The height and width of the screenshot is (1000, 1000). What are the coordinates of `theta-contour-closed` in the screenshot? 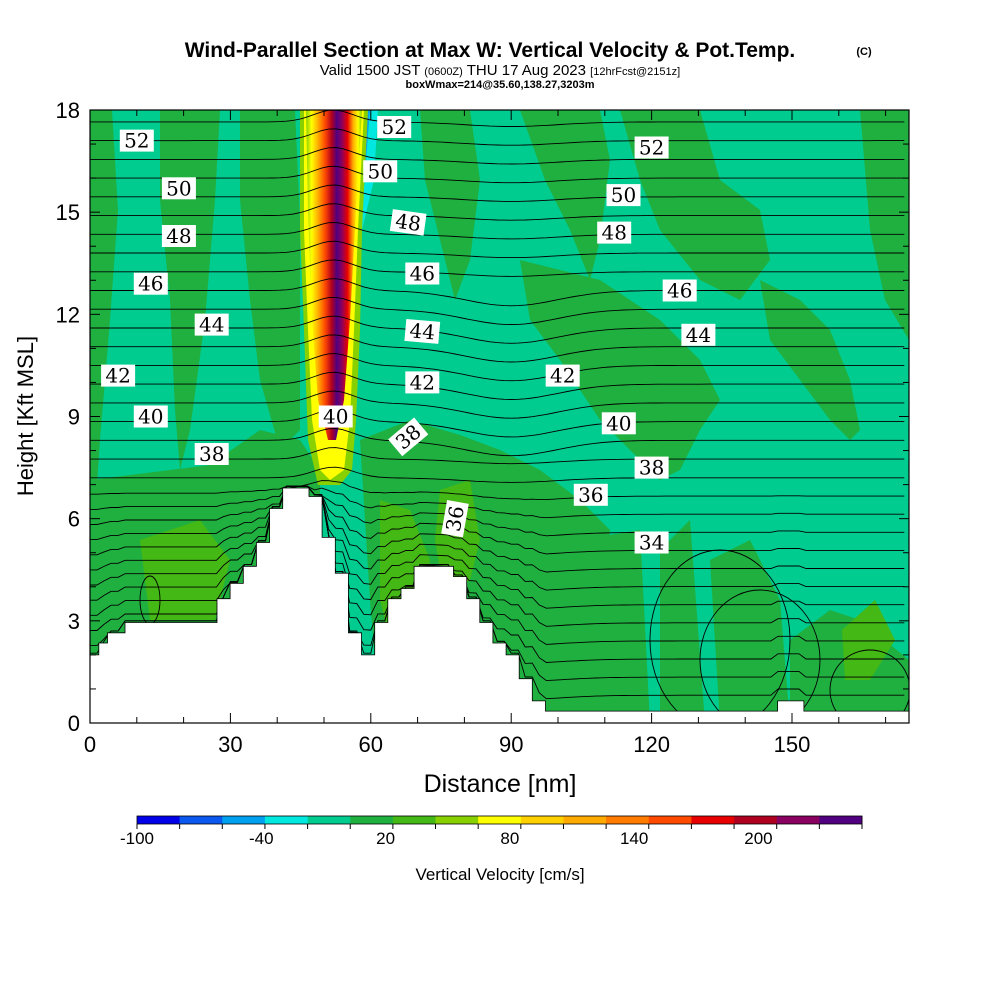 It's located at (720, 636).